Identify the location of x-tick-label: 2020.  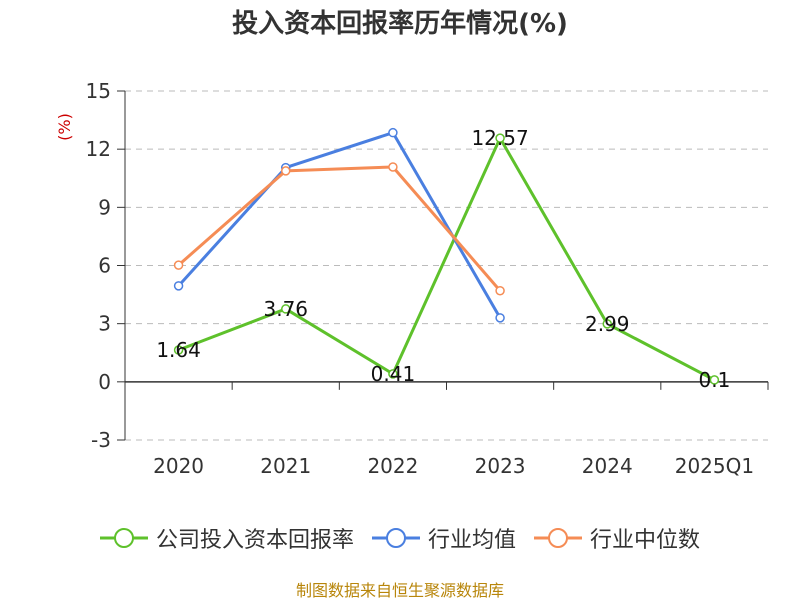
(178, 466).